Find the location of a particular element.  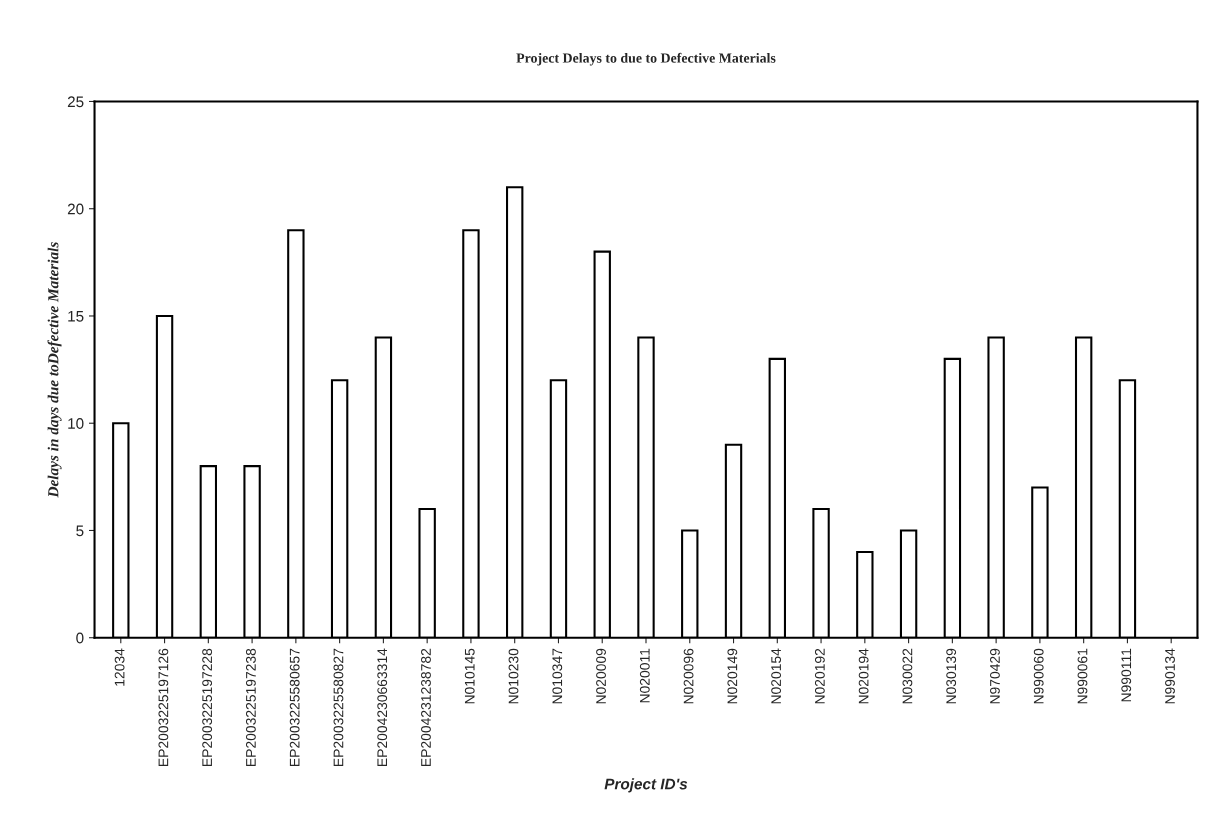

x-tick-label: 12034 is located at coordinates (119, 667).